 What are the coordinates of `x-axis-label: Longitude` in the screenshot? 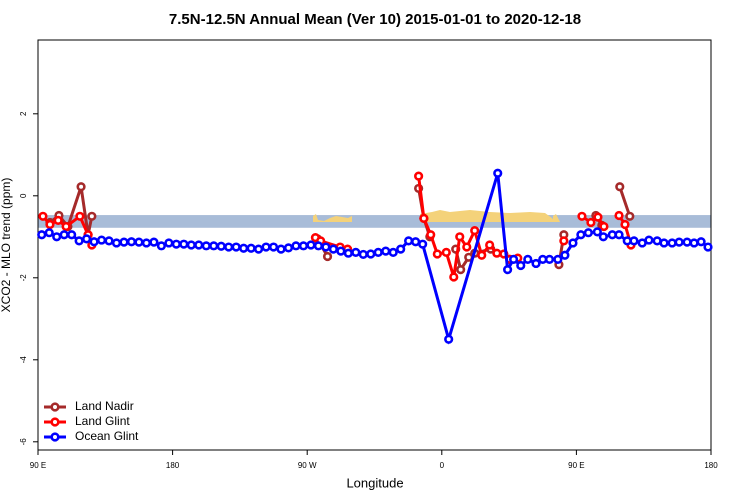 It's located at (374, 482).